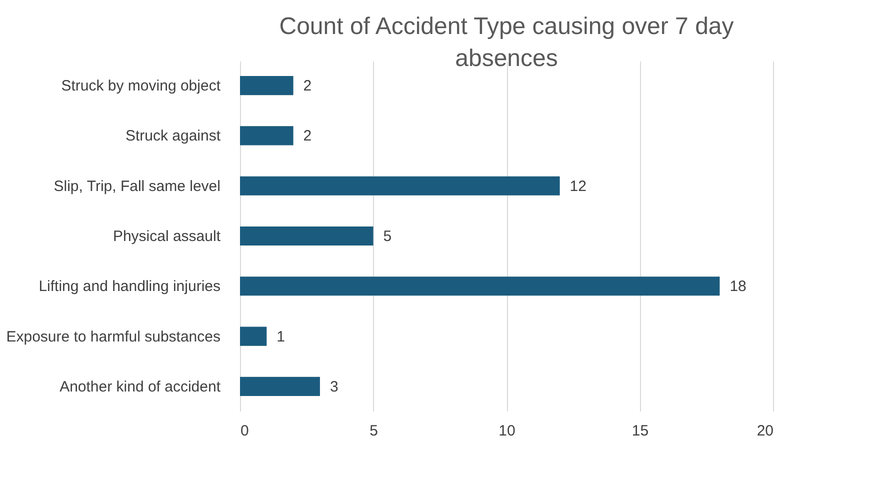  I want to click on data-label: 5, so click(387, 236).